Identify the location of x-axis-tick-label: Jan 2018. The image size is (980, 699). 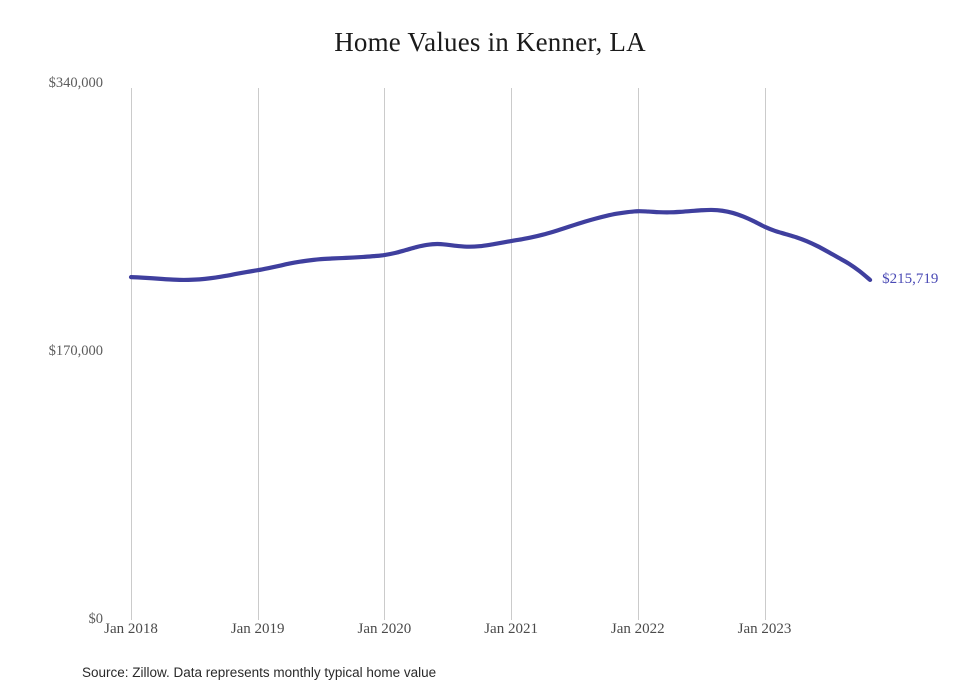
(131, 629).